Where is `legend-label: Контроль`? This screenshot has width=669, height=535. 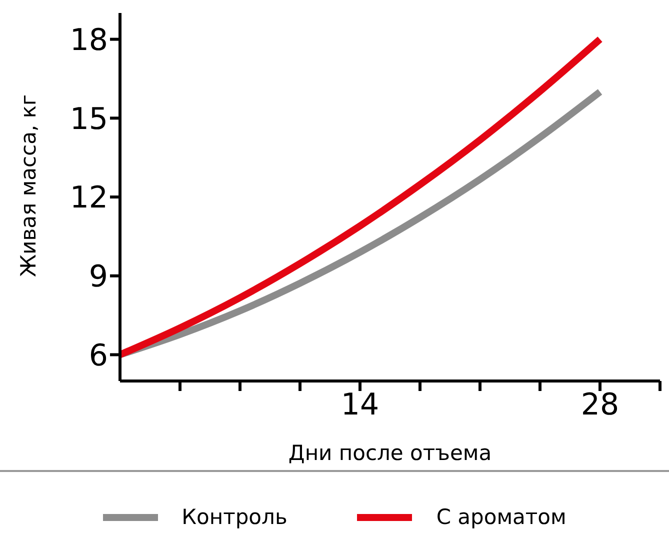 legend-label: Контроль is located at coordinates (235, 517).